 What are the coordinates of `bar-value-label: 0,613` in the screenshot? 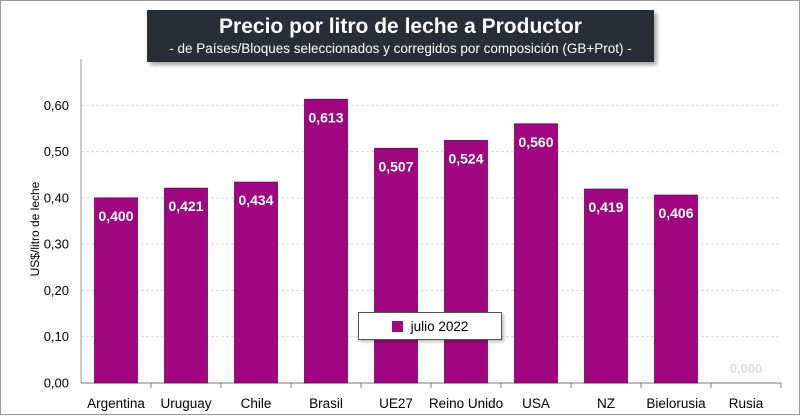 It's located at (325, 117).